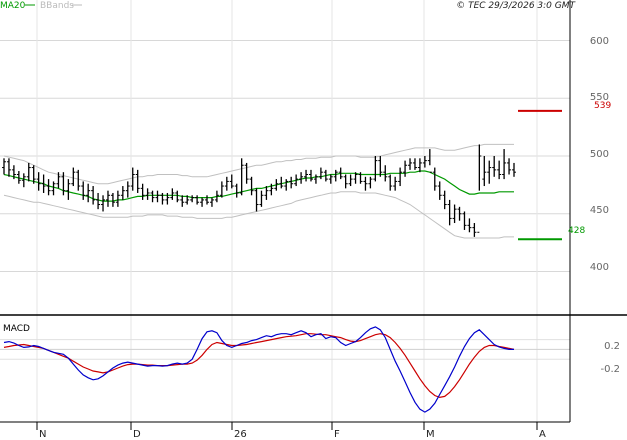 This screenshot has height=440, width=627. What do you see at coordinates (259, 366) in the screenshot?
I see `macd-signal-line` at bounding box center [259, 366].